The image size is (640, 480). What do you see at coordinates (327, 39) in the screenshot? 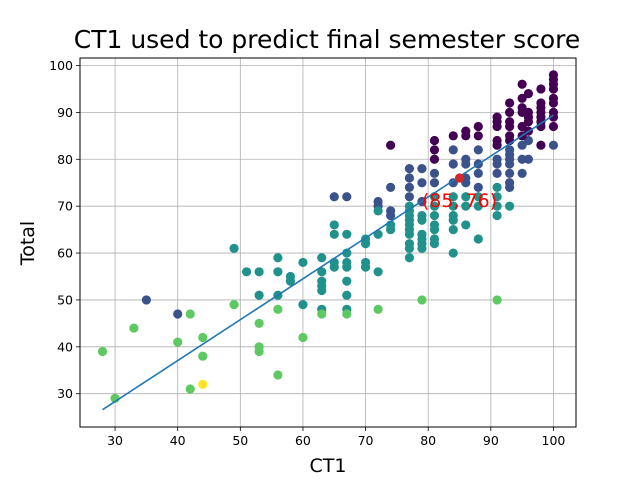
I see `chart-title: CT1 used to predict final semester score` at bounding box center [327, 39].